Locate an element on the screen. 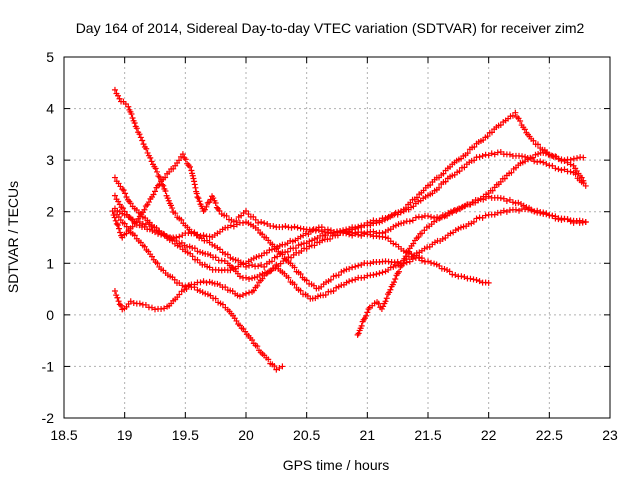 Image resolution: width=640 pixels, height=485 pixels. series-s8 is located at coordinates (470, 243).